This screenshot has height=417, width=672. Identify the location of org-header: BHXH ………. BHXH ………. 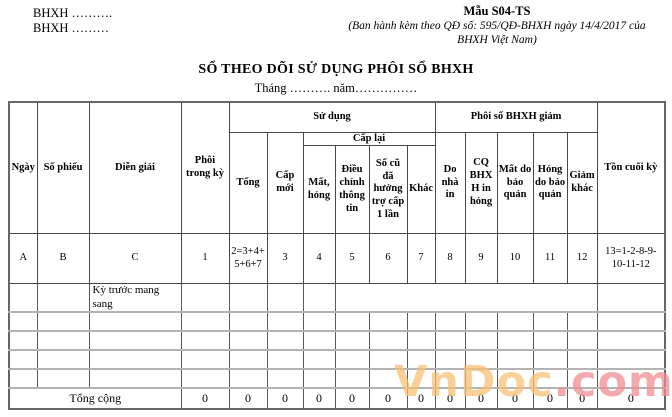
(72, 21).